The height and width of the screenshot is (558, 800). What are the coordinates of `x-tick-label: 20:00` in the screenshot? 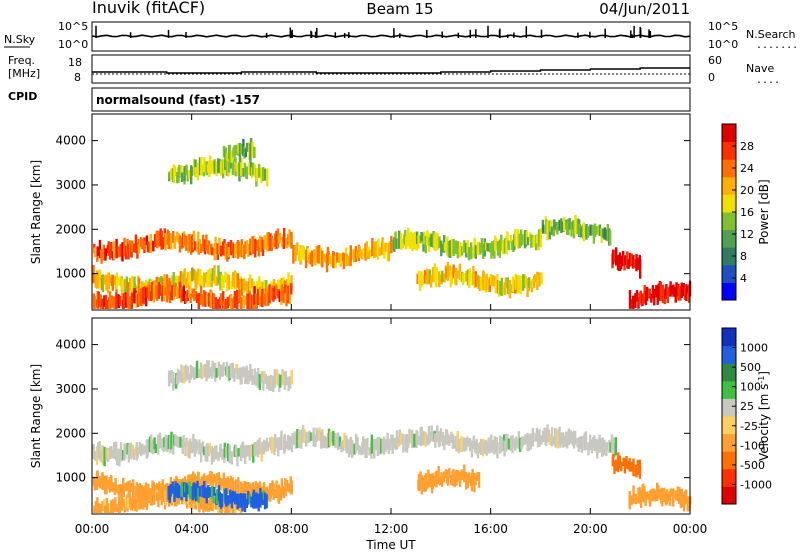 It's located at (590, 529).